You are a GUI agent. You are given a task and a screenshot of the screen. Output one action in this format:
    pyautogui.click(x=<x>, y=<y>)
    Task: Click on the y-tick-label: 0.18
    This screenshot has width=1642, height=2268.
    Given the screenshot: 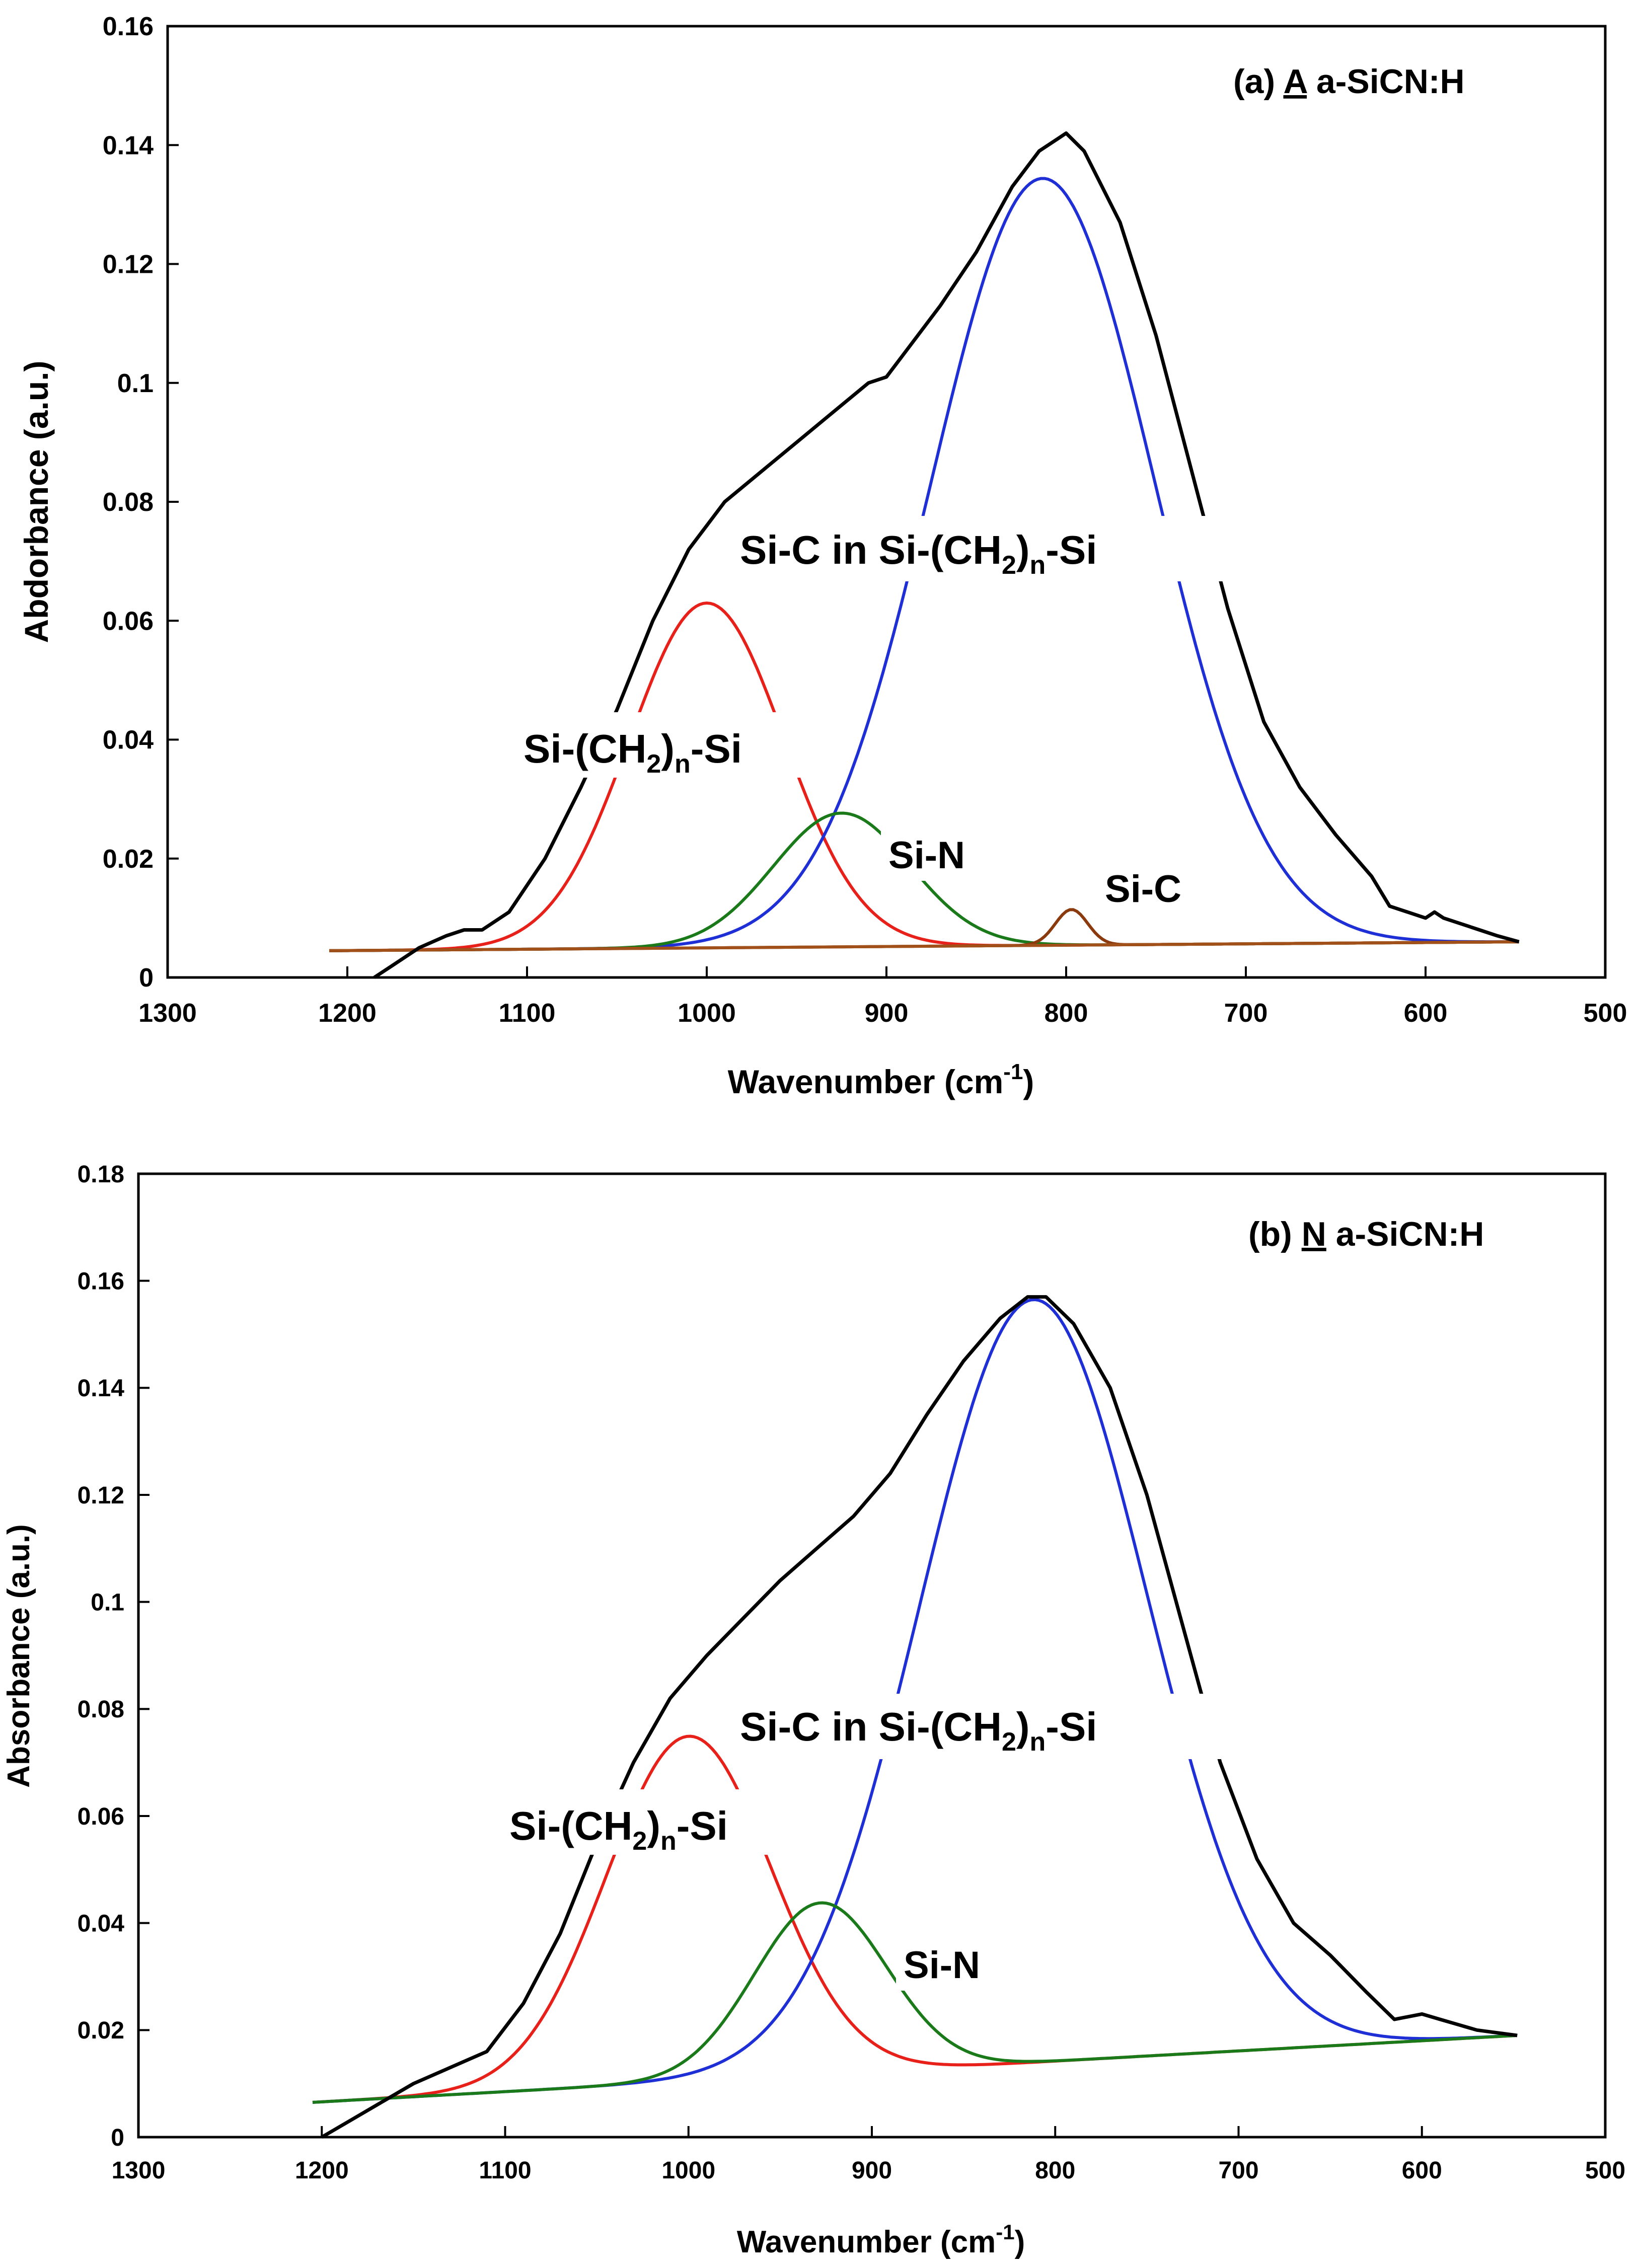 What is the action you would take?
    pyautogui.click(x=101, y=1174)
    